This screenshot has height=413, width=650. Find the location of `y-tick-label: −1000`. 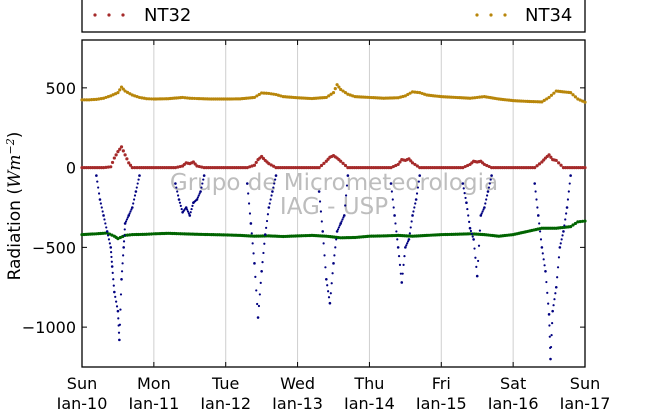

y-tick-label: −1000 is located at coordinates (49, 327).